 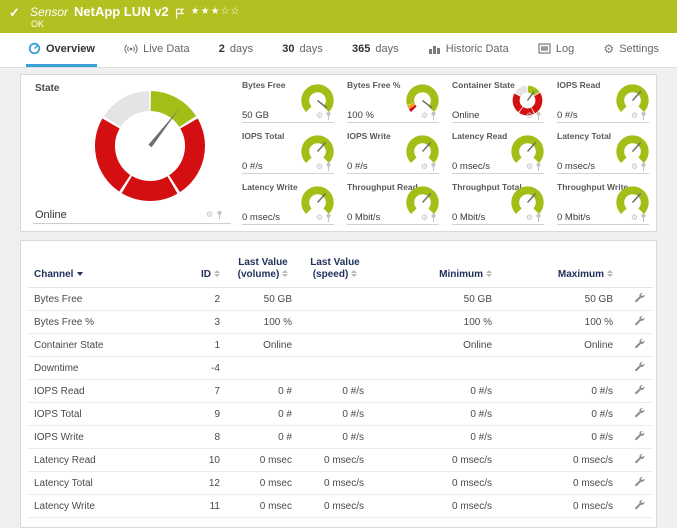 What do you see at coordinates (202, 437) in the screenshot?
I see `channel-value-cell: 8` at bounding box center [202, 437].